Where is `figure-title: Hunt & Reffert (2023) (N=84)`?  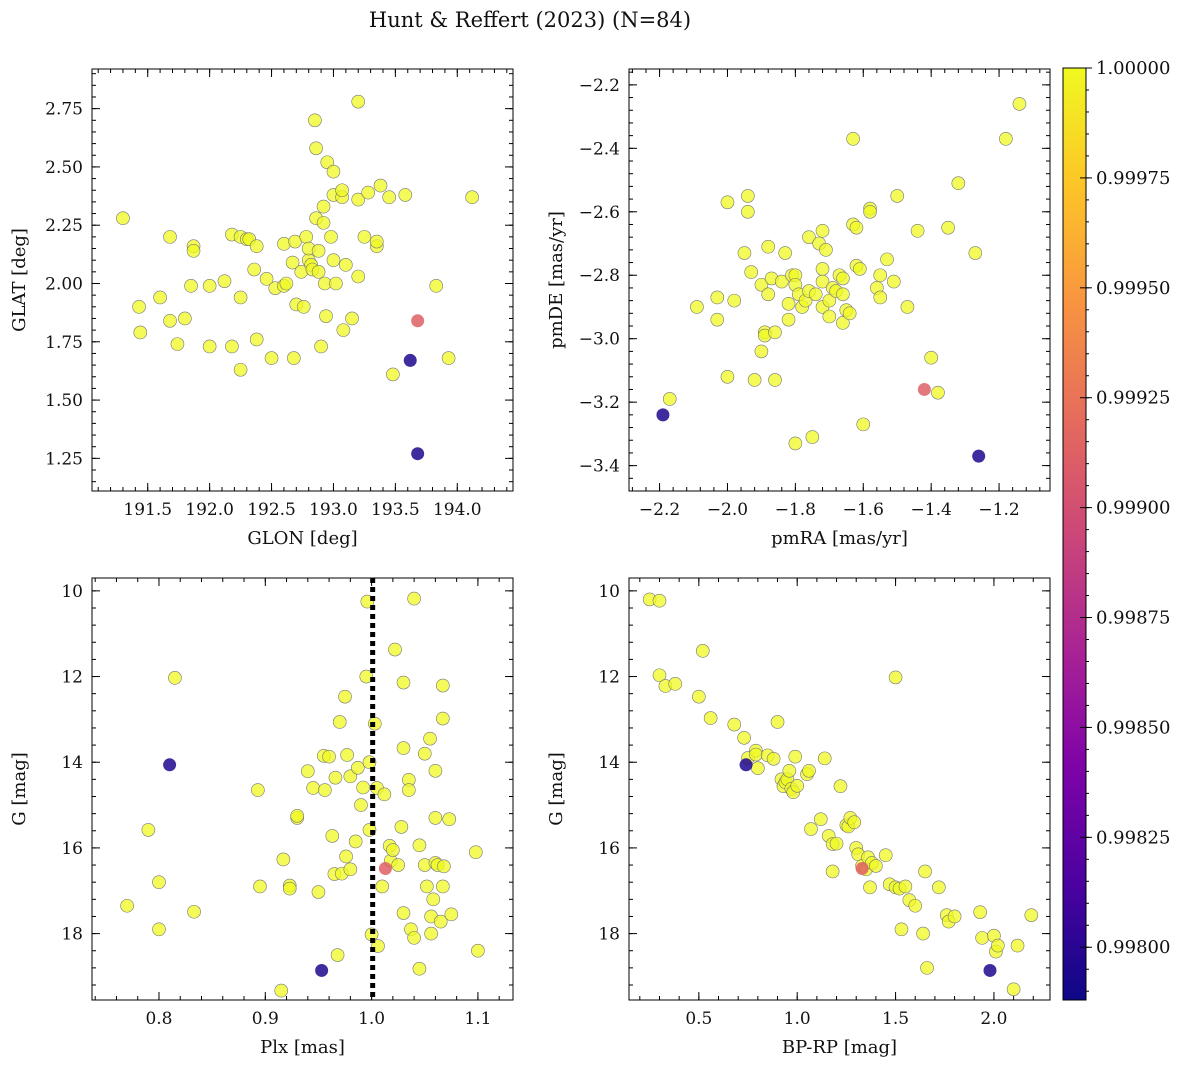
figure-title: Hunt & Reffert (2023) (N=84) is located at coordinates (530, 20).